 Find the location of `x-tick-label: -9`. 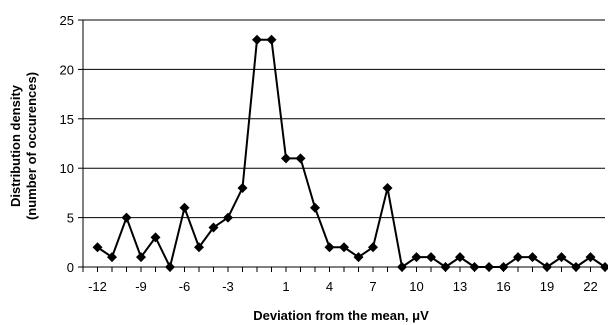

x-tick-label: -9 is located at coordinates (141, 286).